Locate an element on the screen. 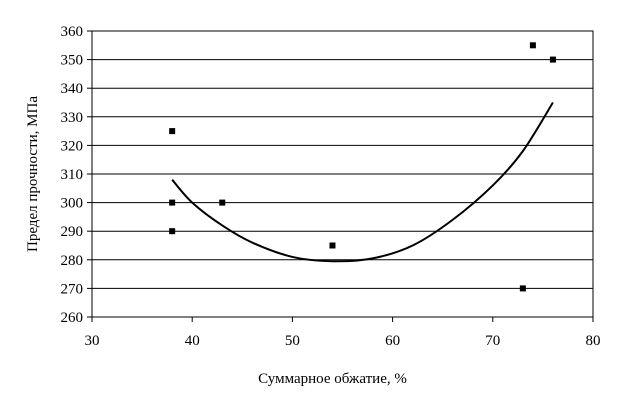 This screenshot has width=619, height=409. y-tick-label: 320 is located at coordinates (72, 146).